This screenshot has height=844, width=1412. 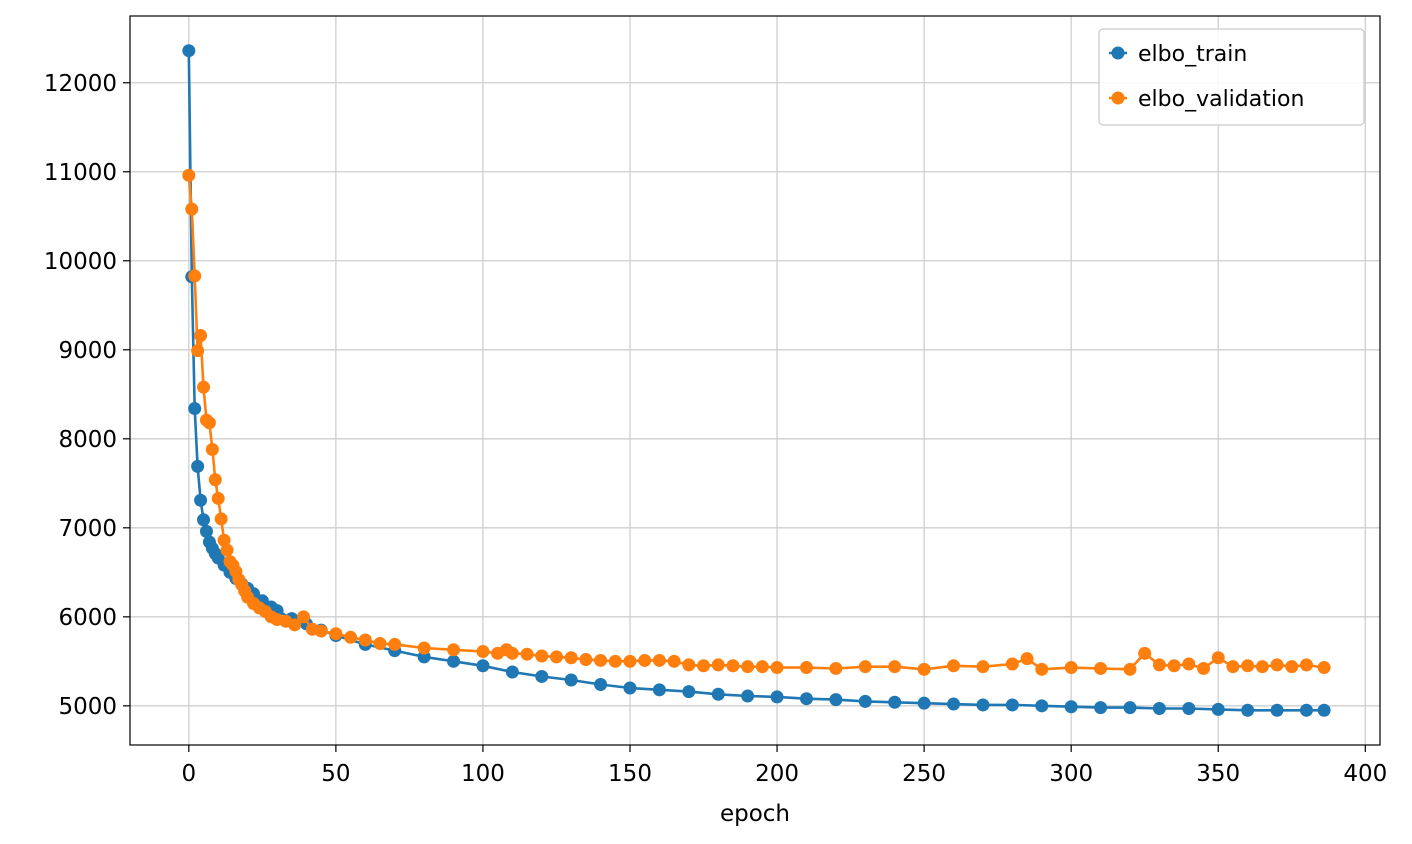 What do you see at coordinates (80, 84) in the screenshot?
I see `y-tick-label: 12000` at bounding box center [80, 84].